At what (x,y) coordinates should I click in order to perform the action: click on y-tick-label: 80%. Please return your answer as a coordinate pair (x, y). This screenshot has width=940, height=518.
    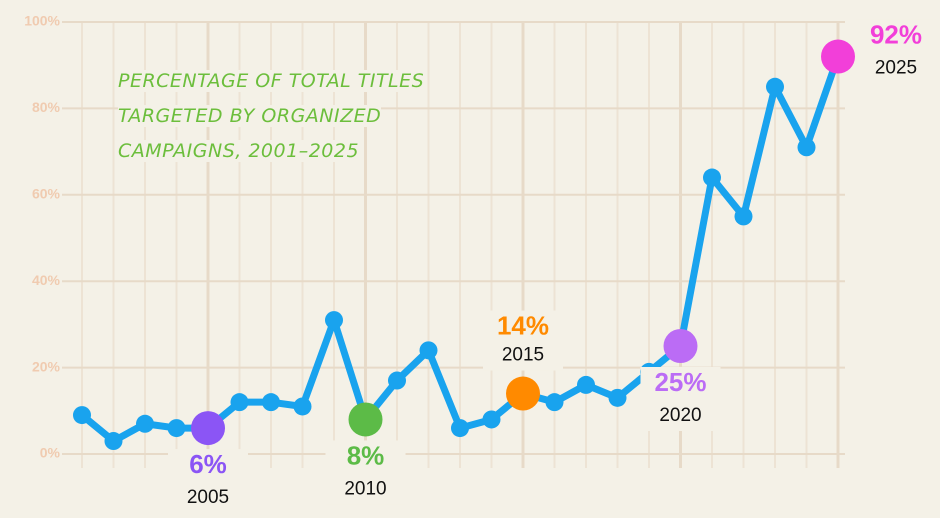
    Looking at the image, I should click on (46, 107).